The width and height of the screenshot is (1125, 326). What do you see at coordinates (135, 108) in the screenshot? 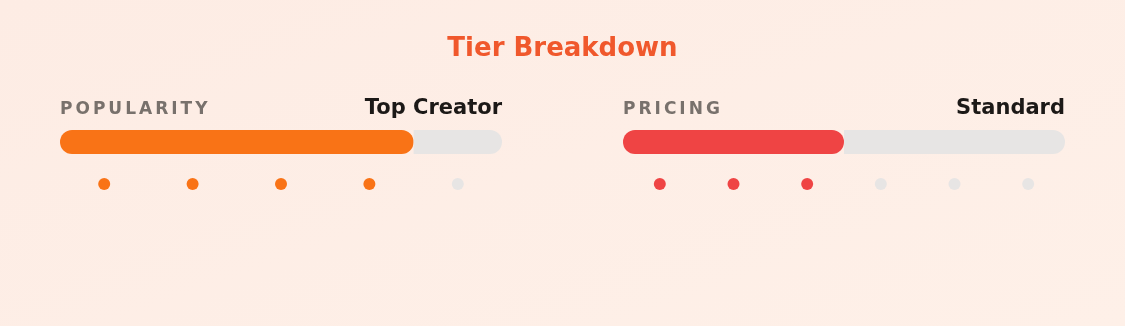
I see `chart-title: POPULARITY` at bounding box center [135, 108].